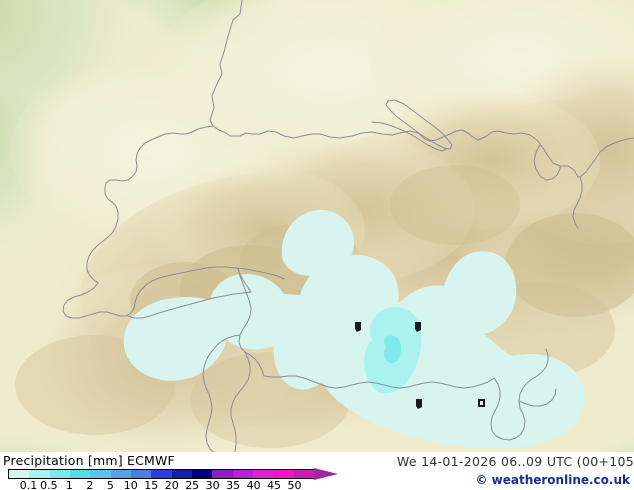 Image resolution: width=634 pixels, height=490 pixels. What do you see at coordinates (326, 474) in the screenshot?
I see `colorbar-overflow-arrow-icon` at bounding box center [326, 474].